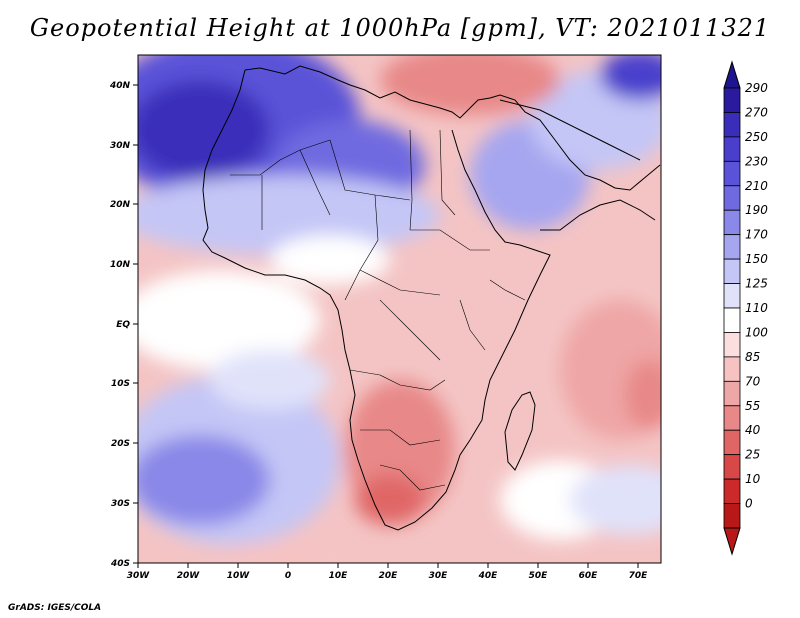 This screenshot has width=800, height=618. Describe the element at coordinates (756, 112) in the screenshot. I see `colorbar-level-label: 270` at that location.